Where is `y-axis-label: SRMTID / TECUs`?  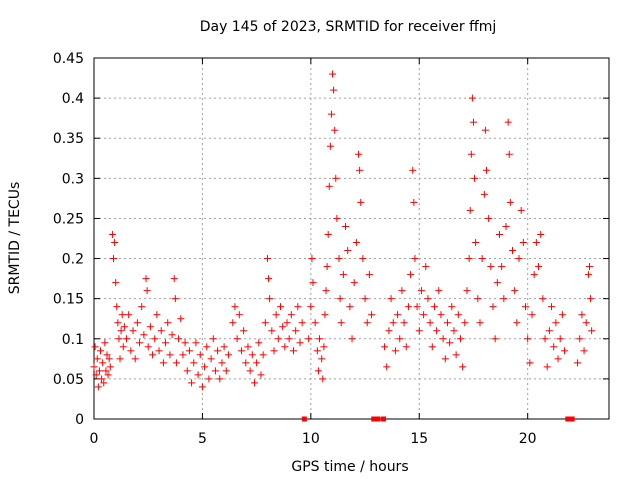 y-axis-label: SRMTID / TECUs is located at coordinates (15, 238).